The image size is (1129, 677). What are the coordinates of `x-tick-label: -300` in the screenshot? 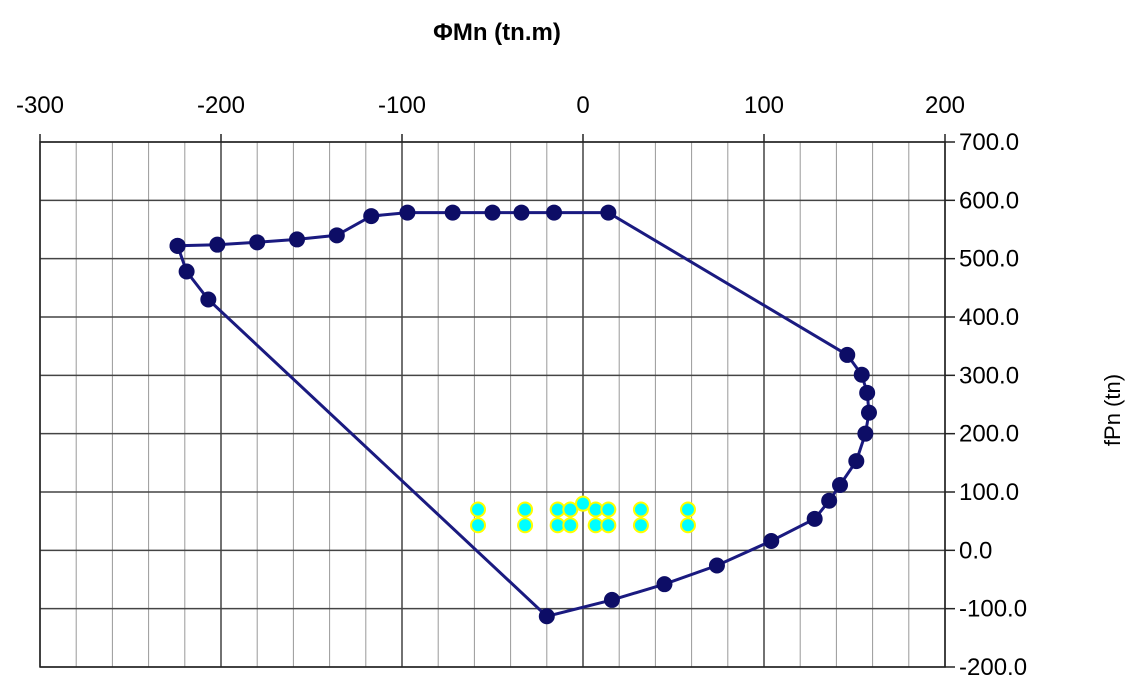 It's located at (40, 105).